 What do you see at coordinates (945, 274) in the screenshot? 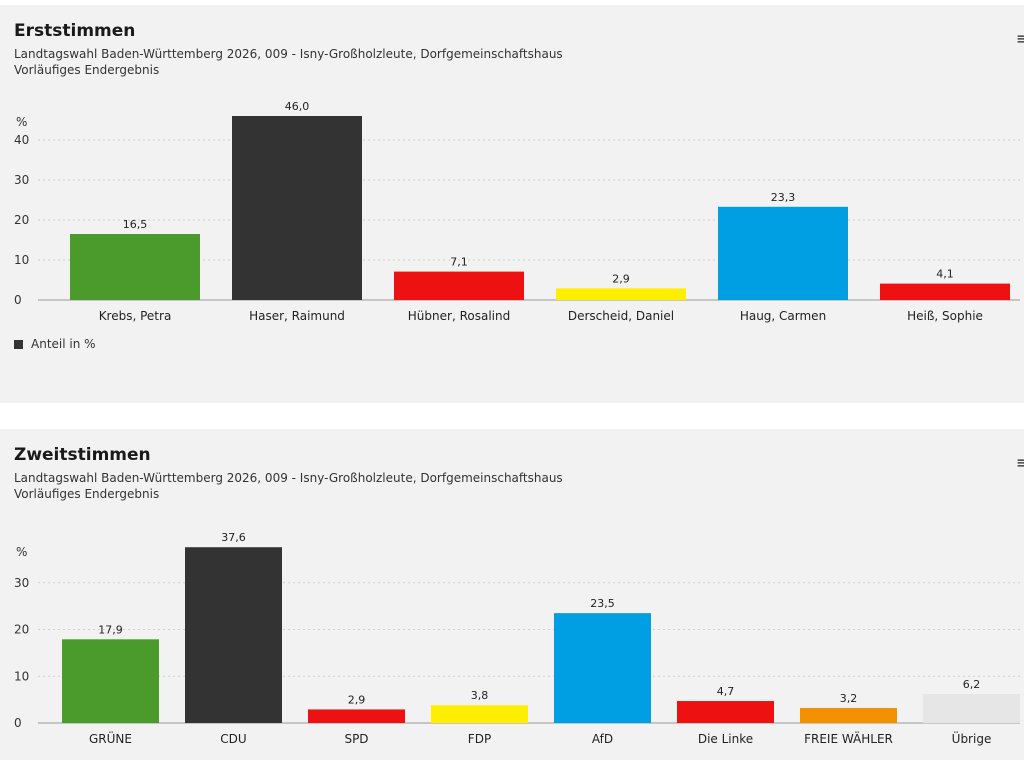
I see `data-label: 4,1` at bounding box center [945, 274].